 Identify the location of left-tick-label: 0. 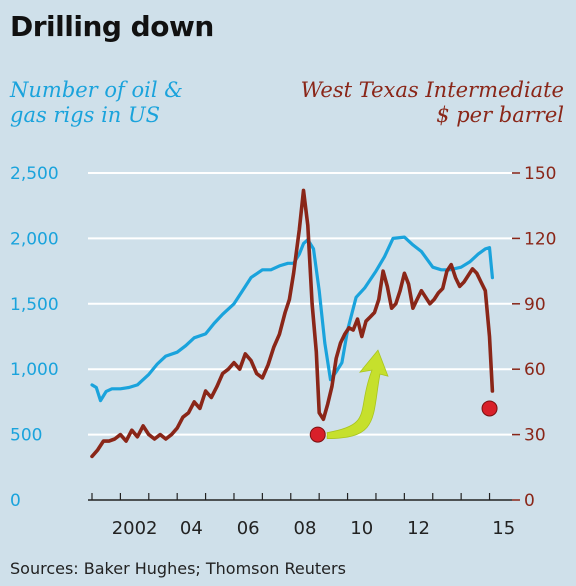
(15, 501).